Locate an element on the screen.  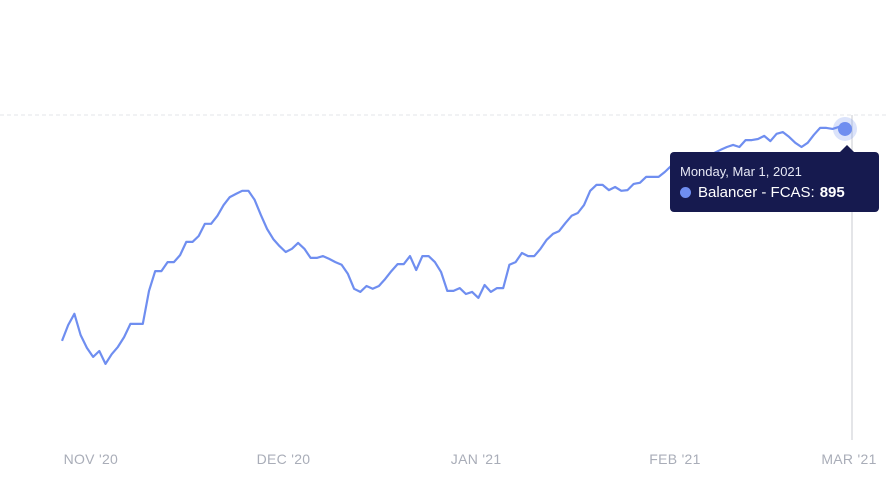
tooltip: Monday, Mar 1, 2021 Balancer - FCAS: 895 is located at coordinates (774, 178).